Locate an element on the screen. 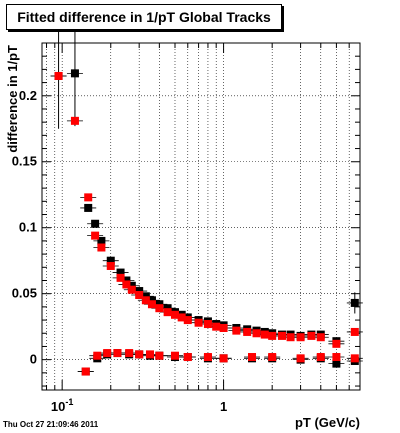  y-axis-label: difference in 1/pT is located at coordinates (12, 99).